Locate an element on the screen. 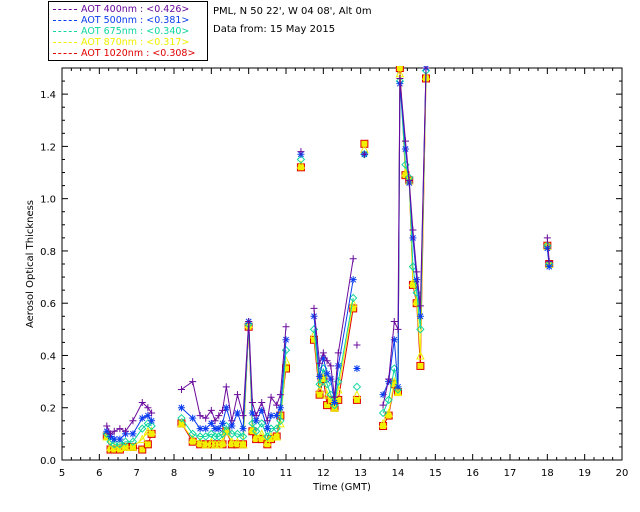  legend-label-1020: AOT 1020nm : <0.308> is located at coordinates (138, 53).